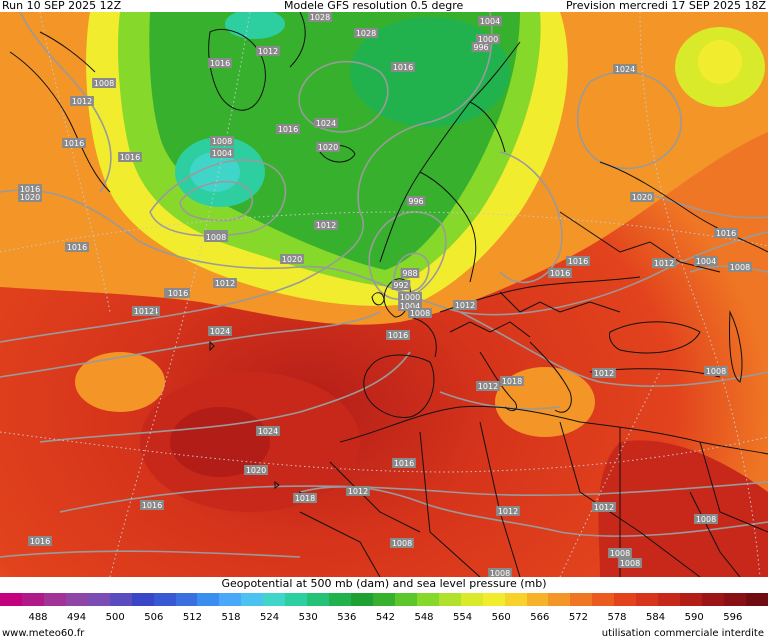 The image size is (768, 640). Describe the element at coordinates (617, 617) in the screenshot. I see `colorbar-tick-label: 578` at that location.